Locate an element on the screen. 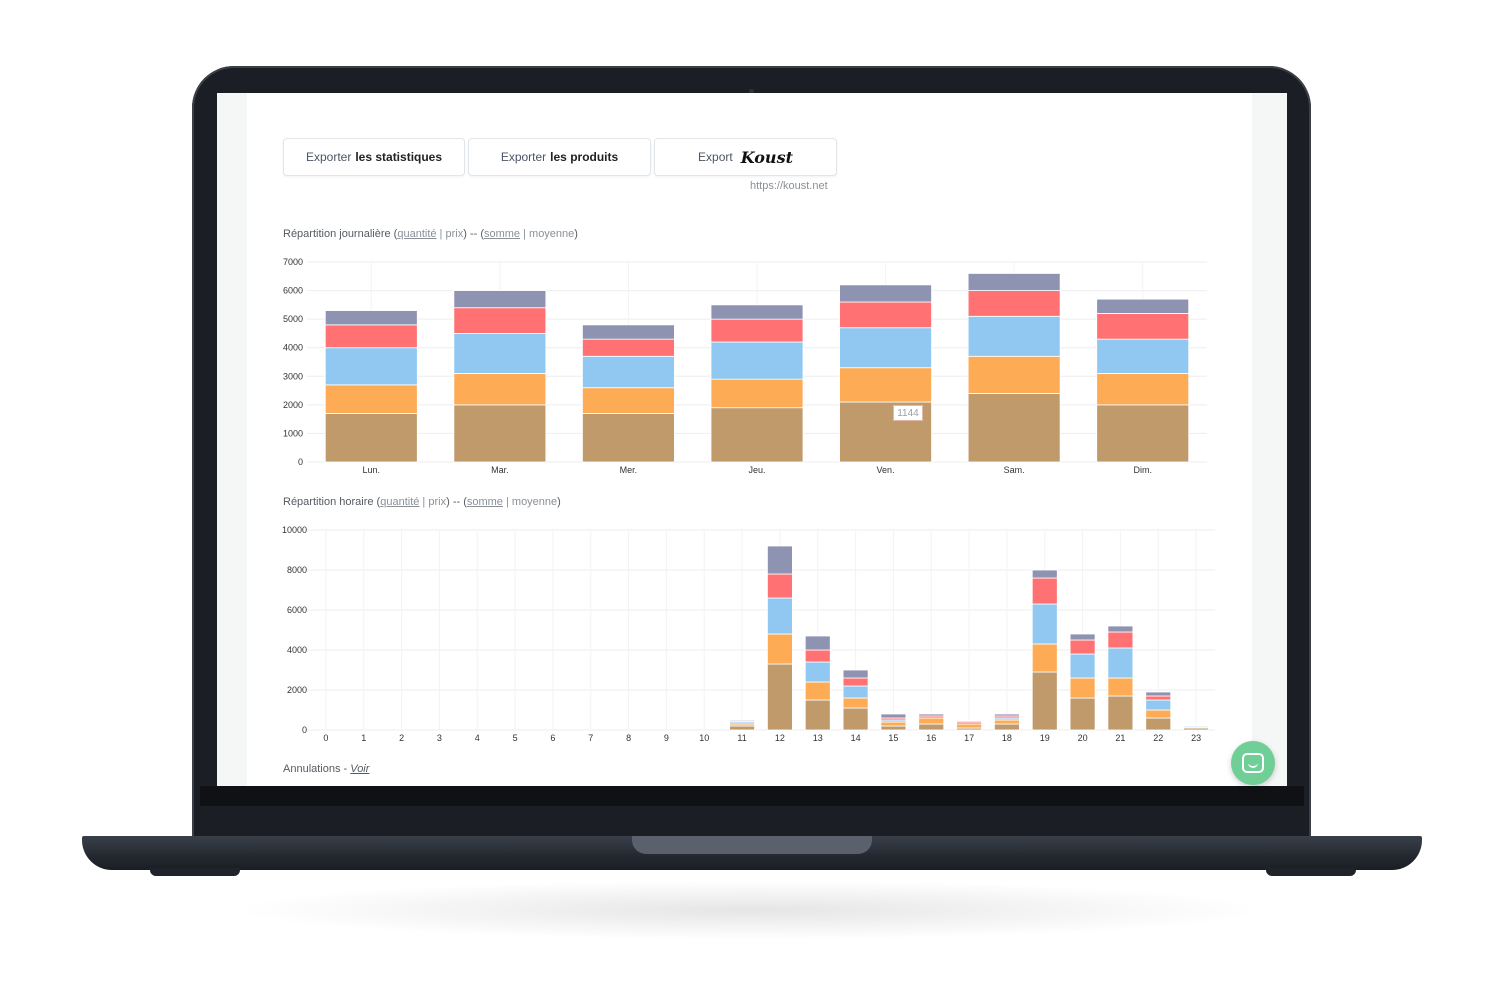  daily-opt-avg: moyenne is located at coordinates (552, 234).